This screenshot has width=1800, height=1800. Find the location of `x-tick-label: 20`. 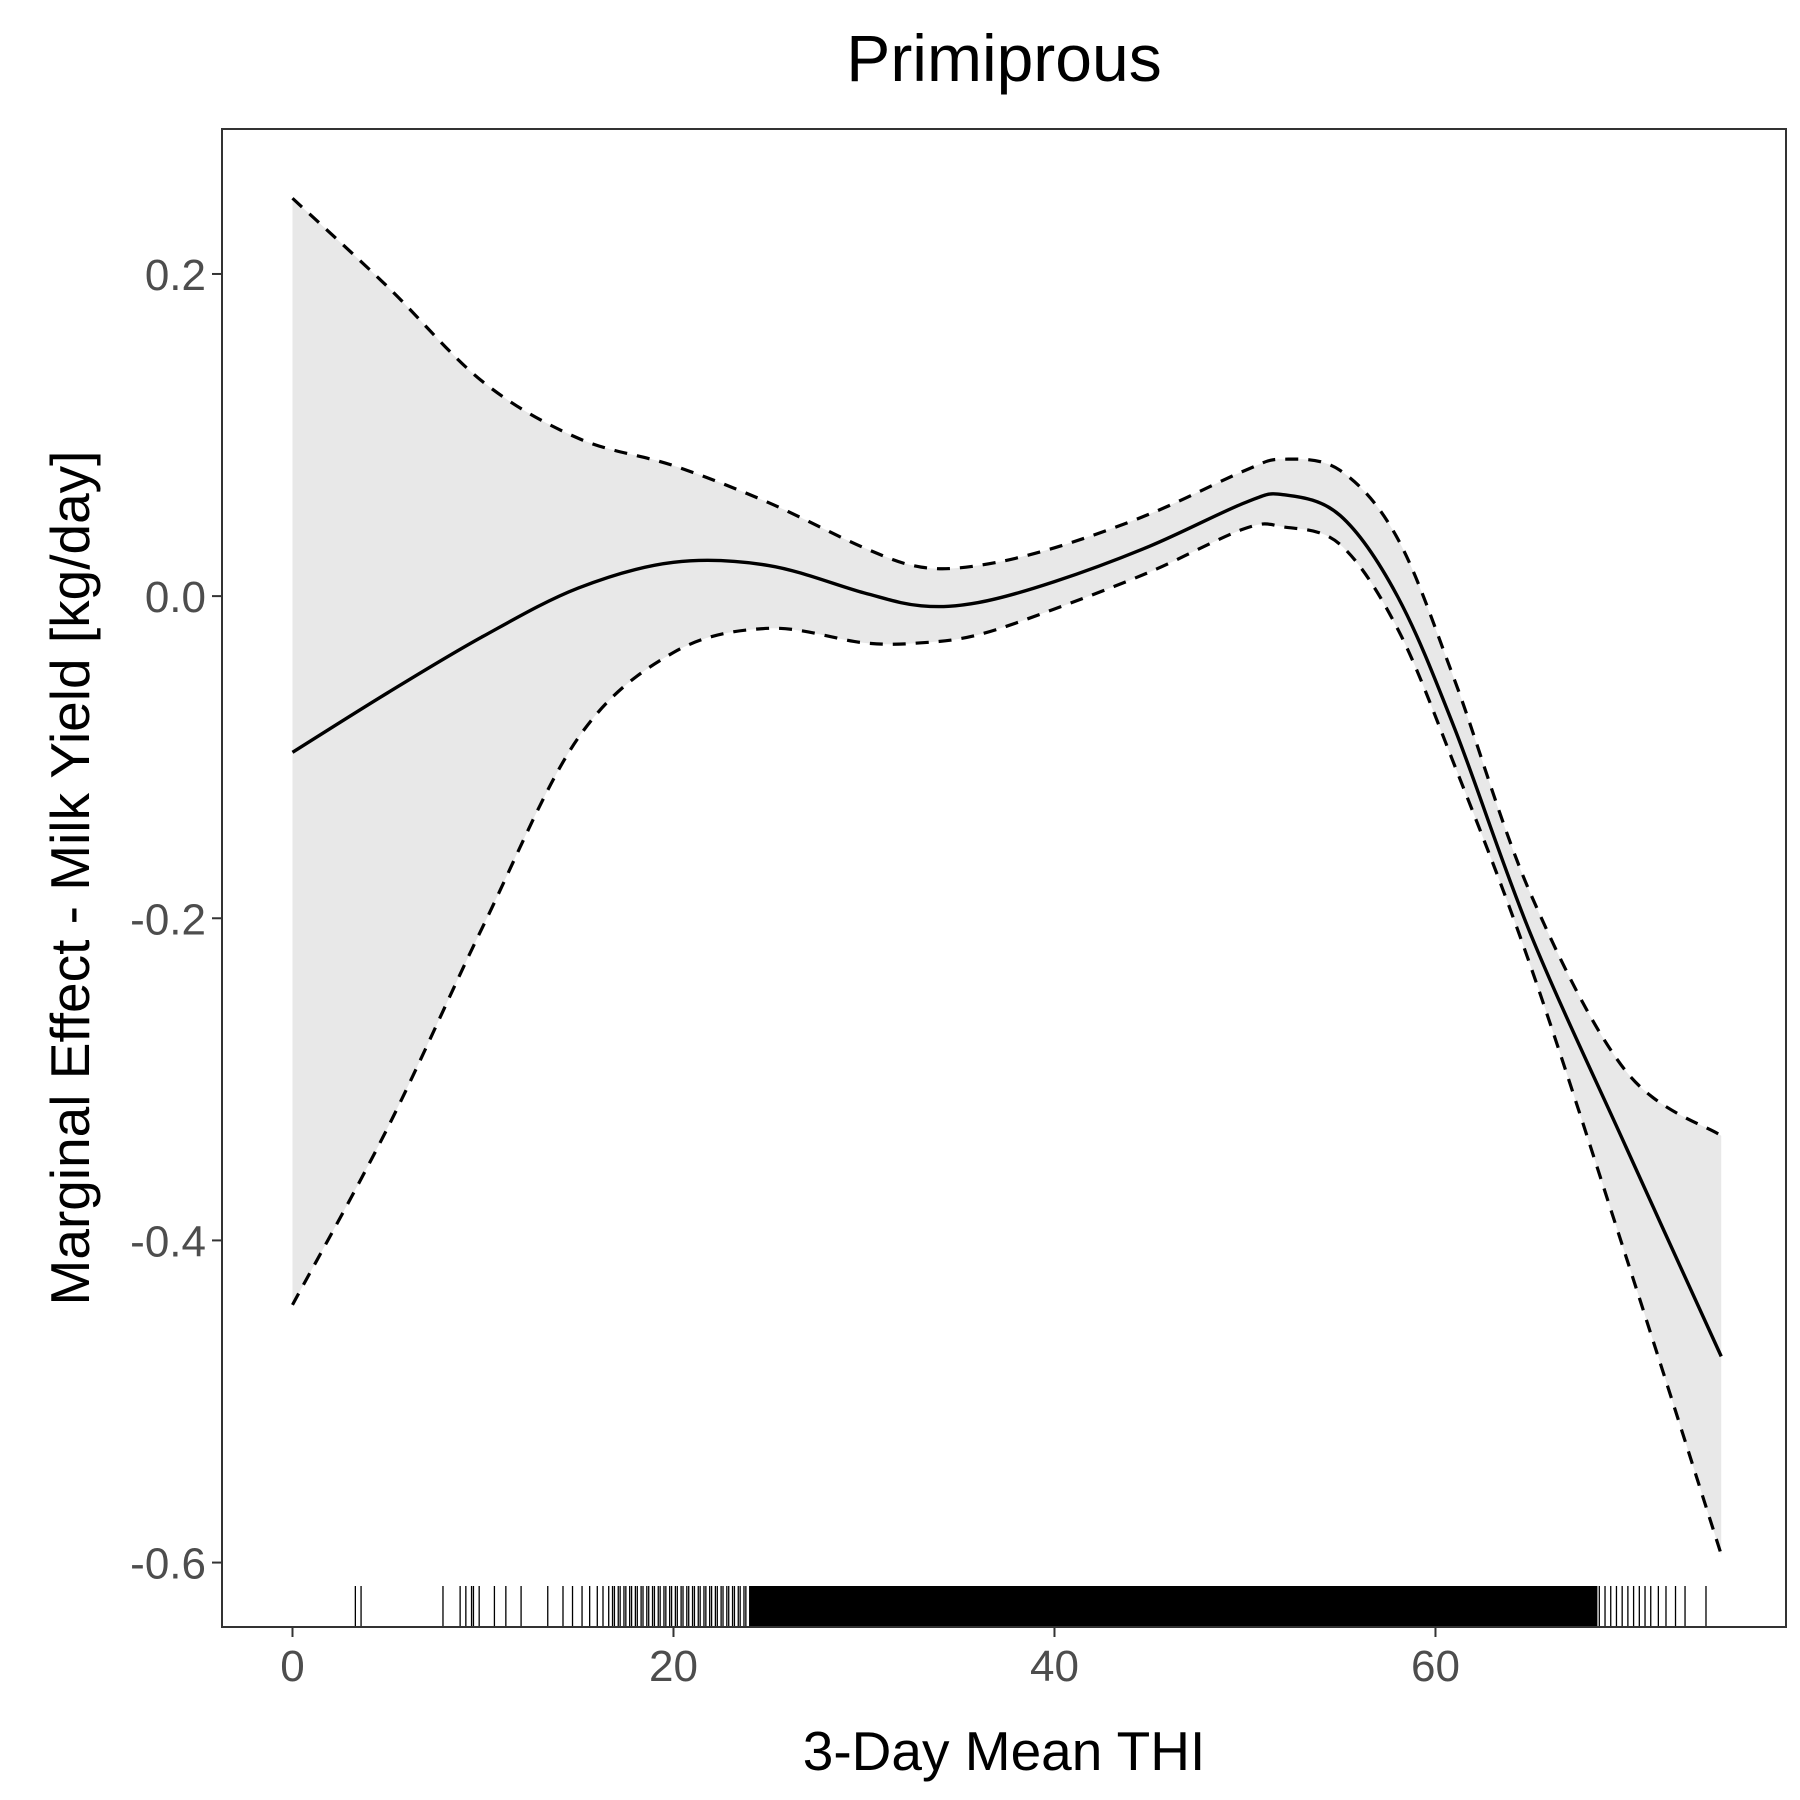

x-tick-label: 20 is located at coordinates (673, 1666).